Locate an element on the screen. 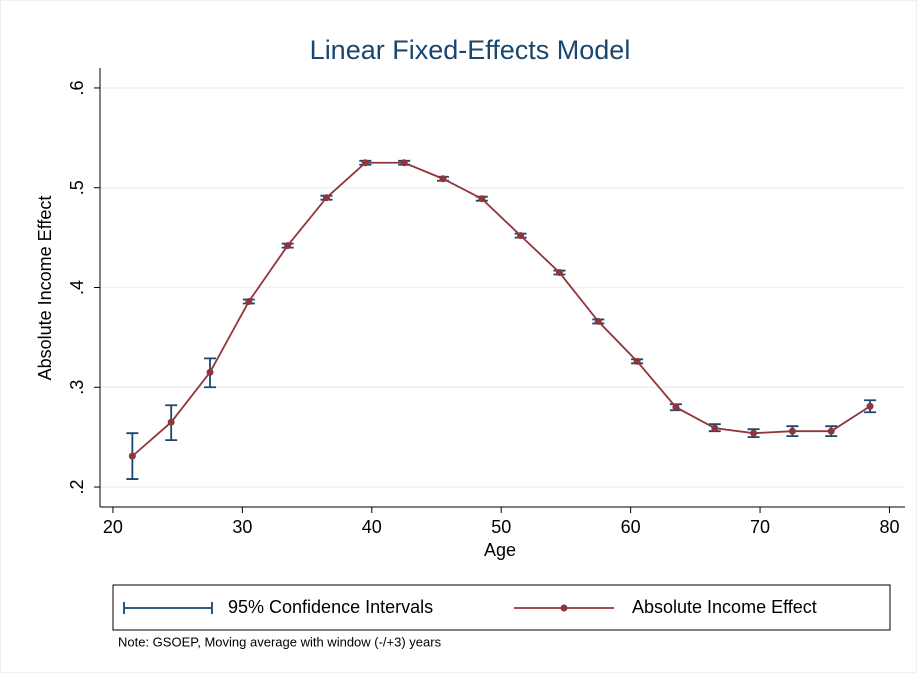  legend-label: Absolute Income Effect is located at coordinates (724, 607).